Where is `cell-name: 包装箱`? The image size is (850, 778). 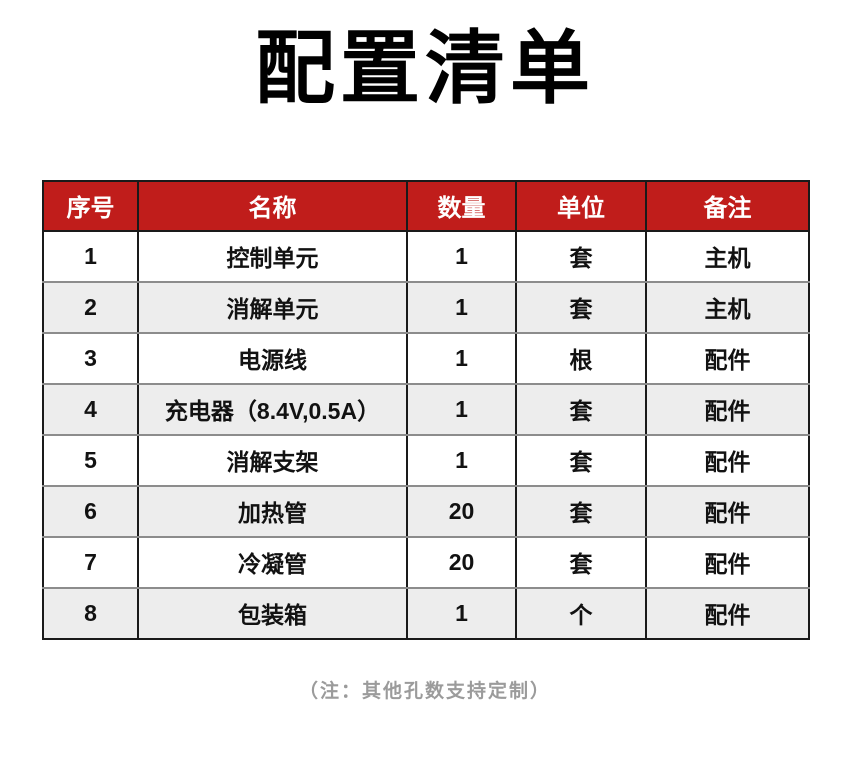
cell-name: 包装箱 is located at coordinates (272, 613).